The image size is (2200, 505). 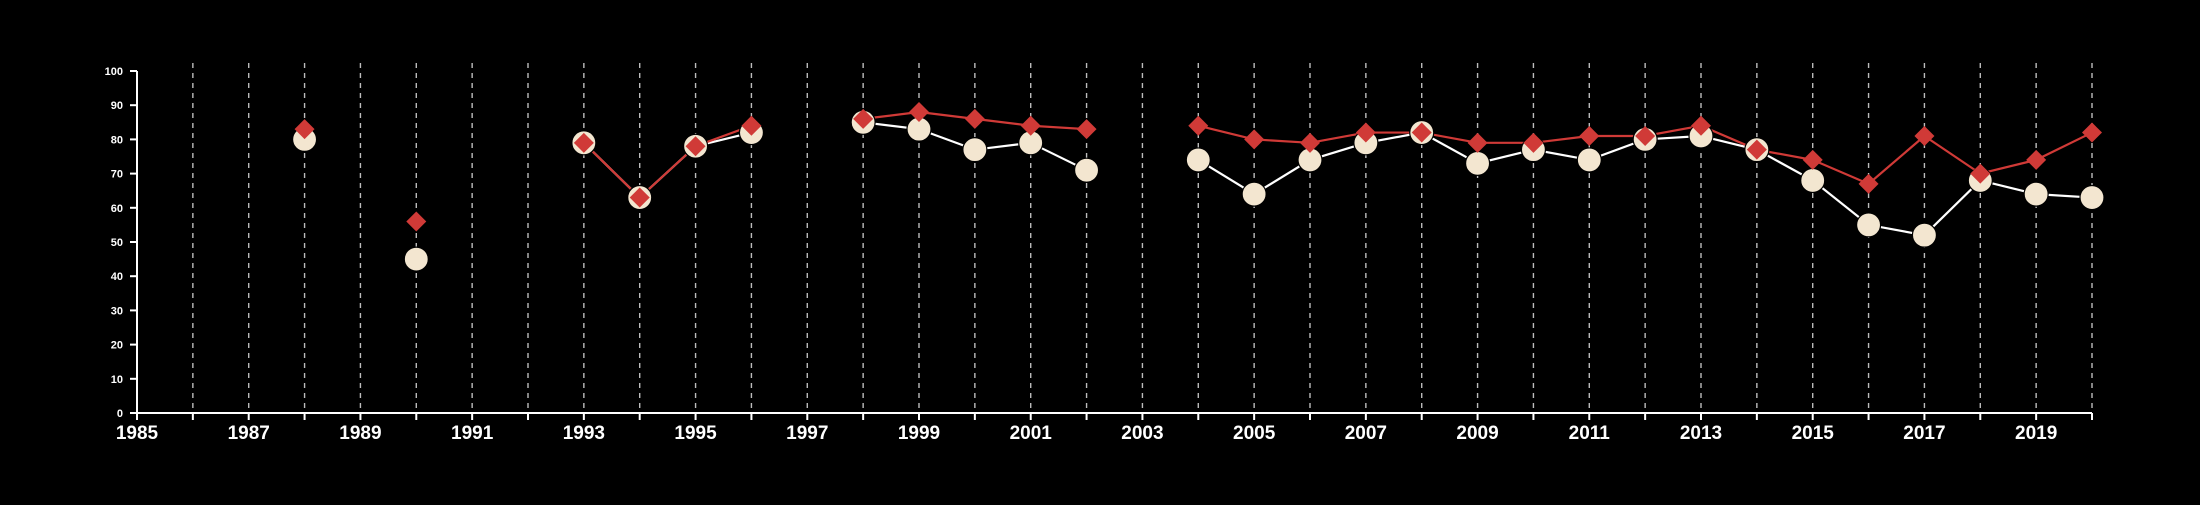 I want to click on x-tick-label: 2005, so click(x=1254, y=433).